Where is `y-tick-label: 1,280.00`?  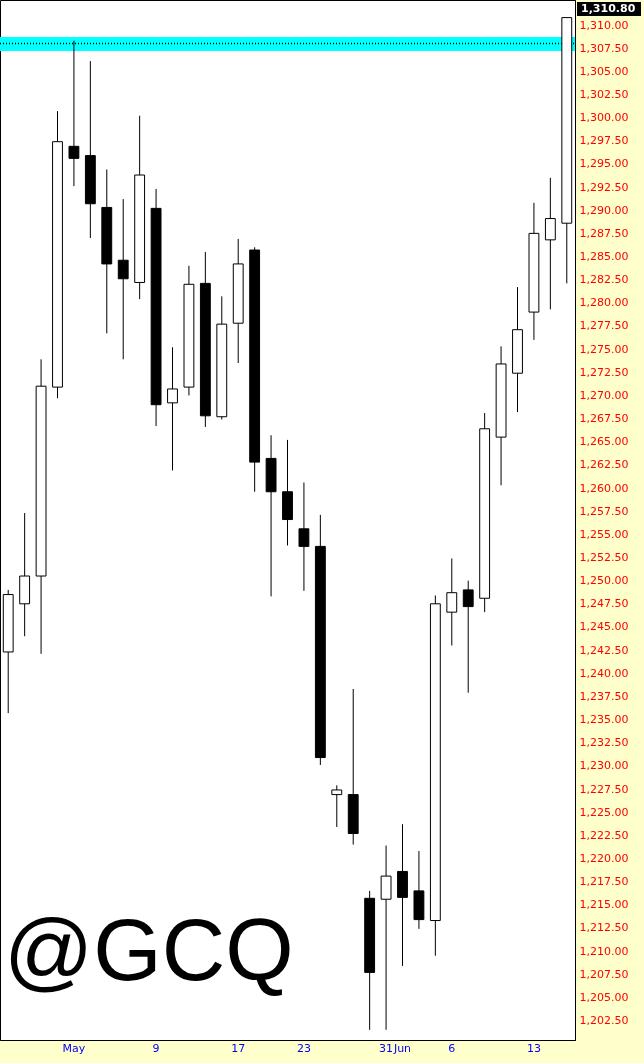 y-tick-label: 1,280.00 is located at coordinates (604, 303).